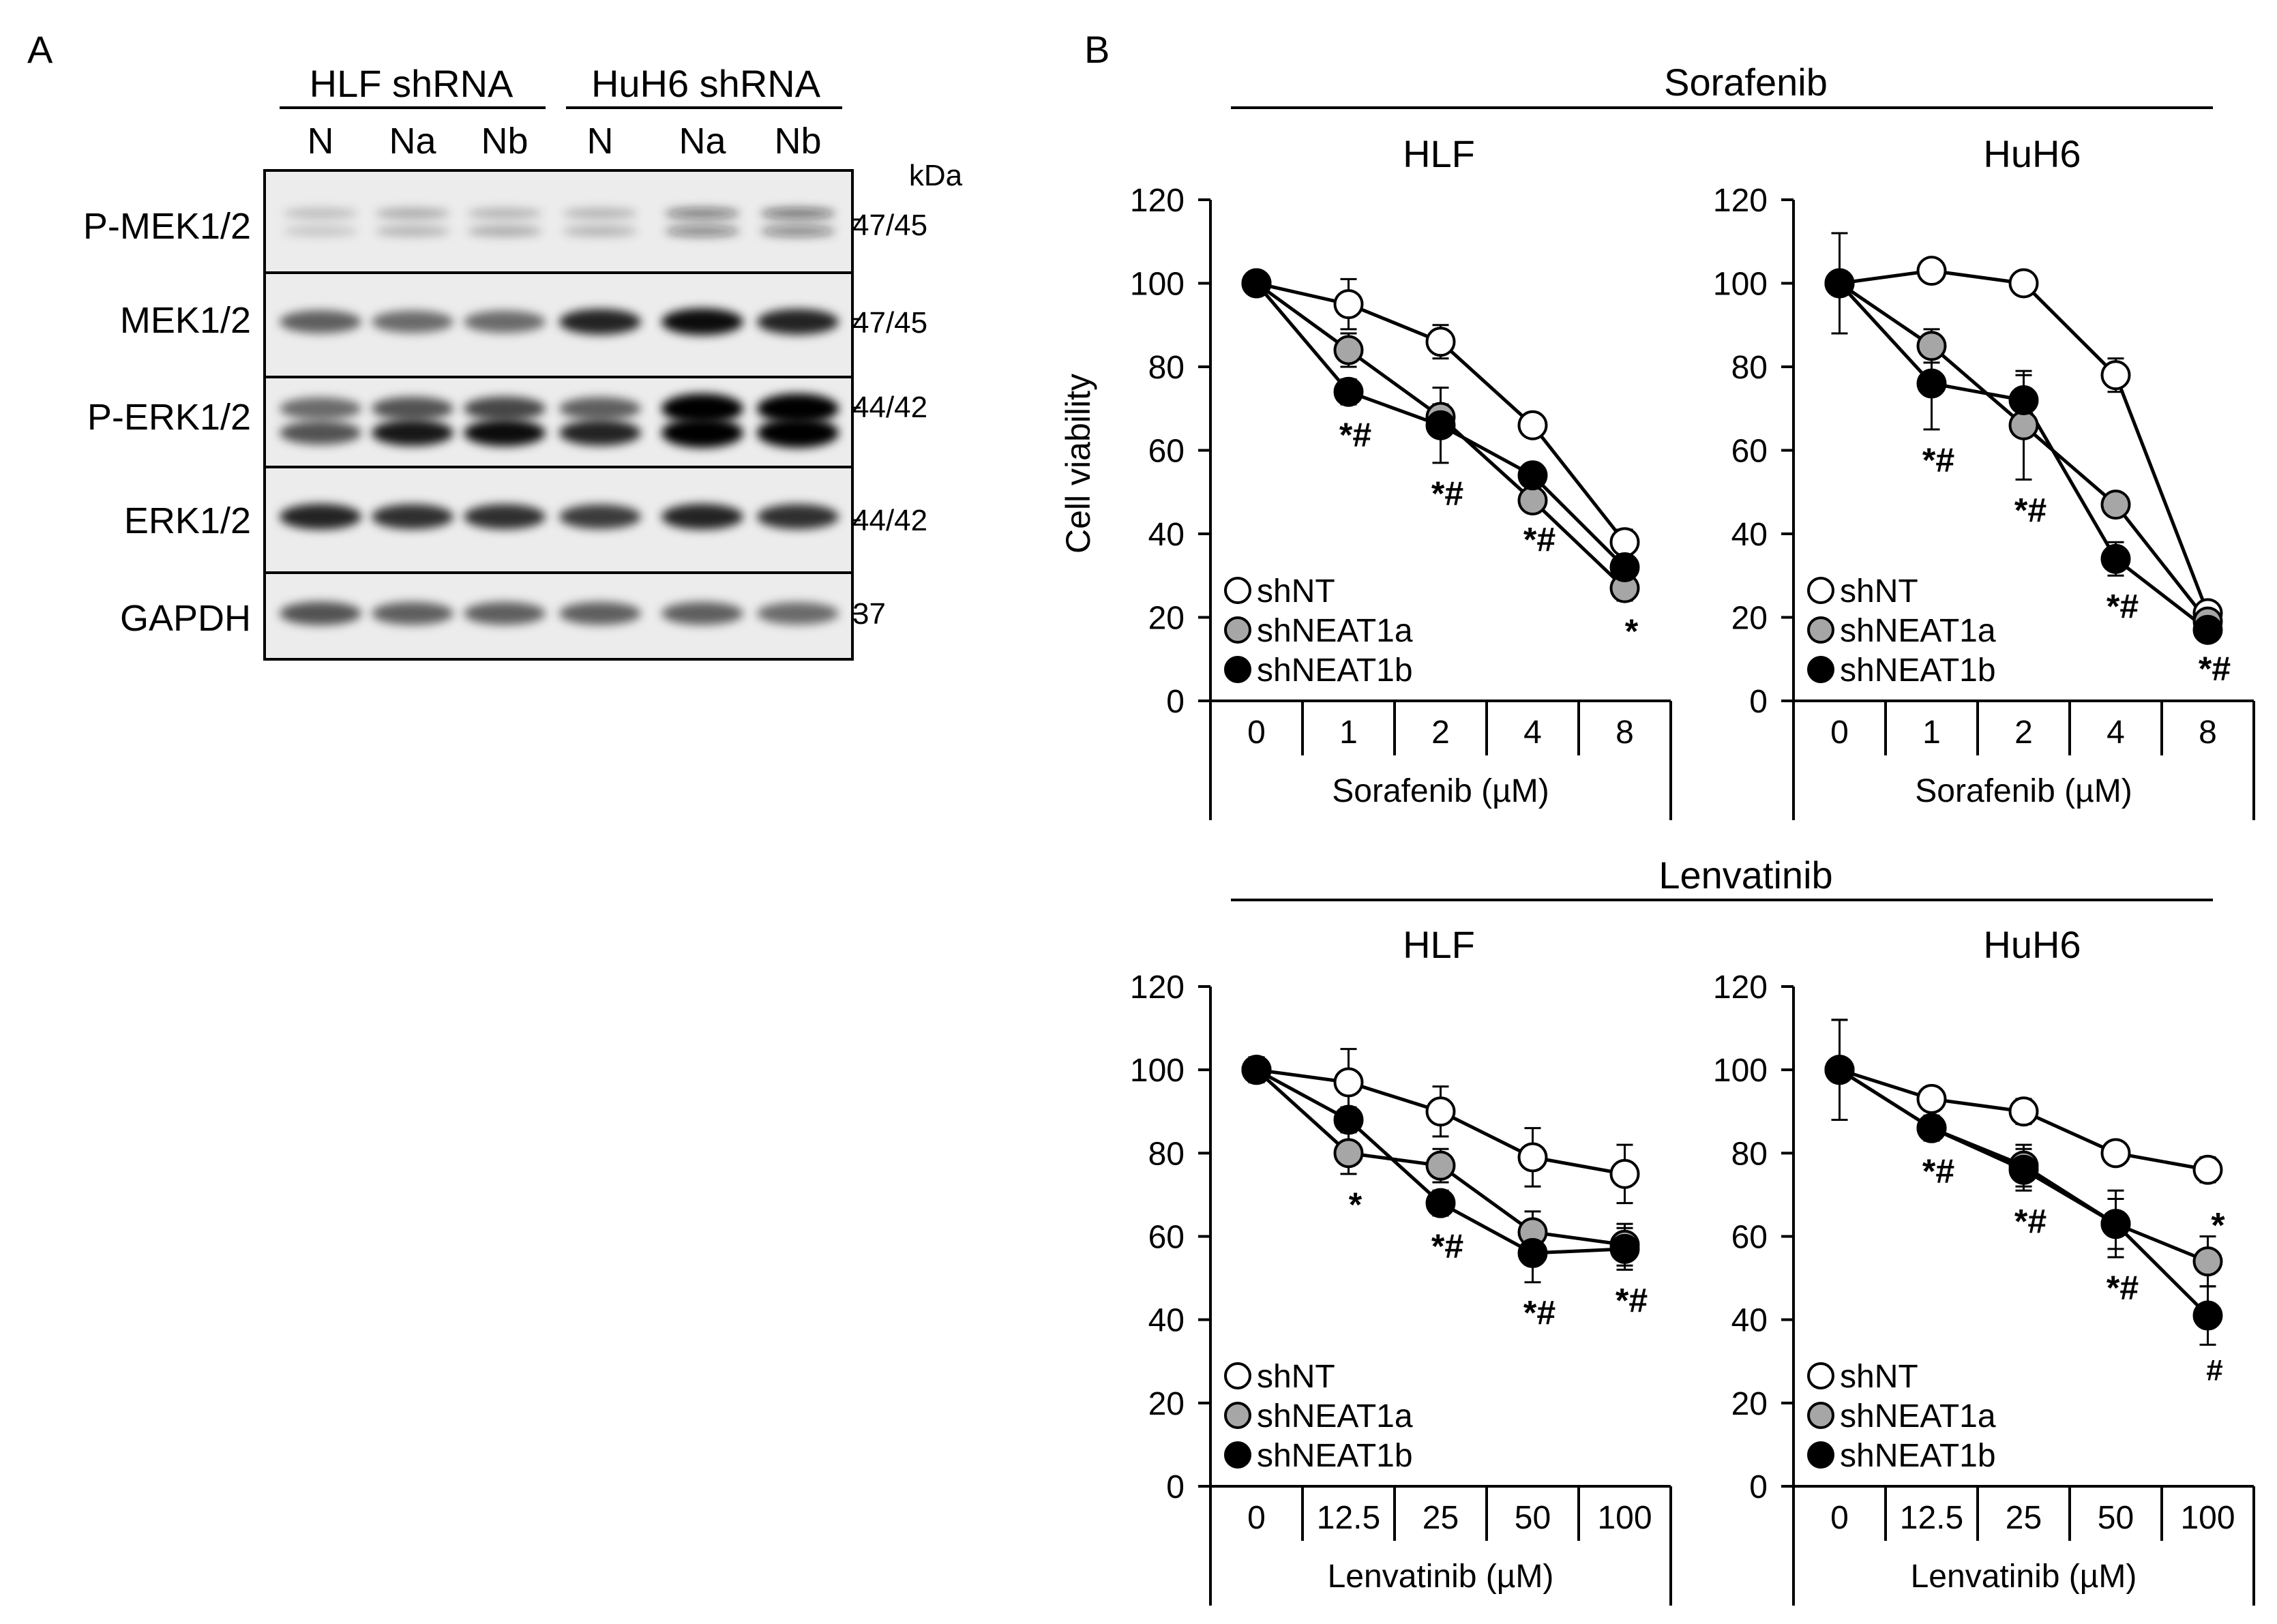  I want to click on y-tick-label: 60, so click(1749, 452).